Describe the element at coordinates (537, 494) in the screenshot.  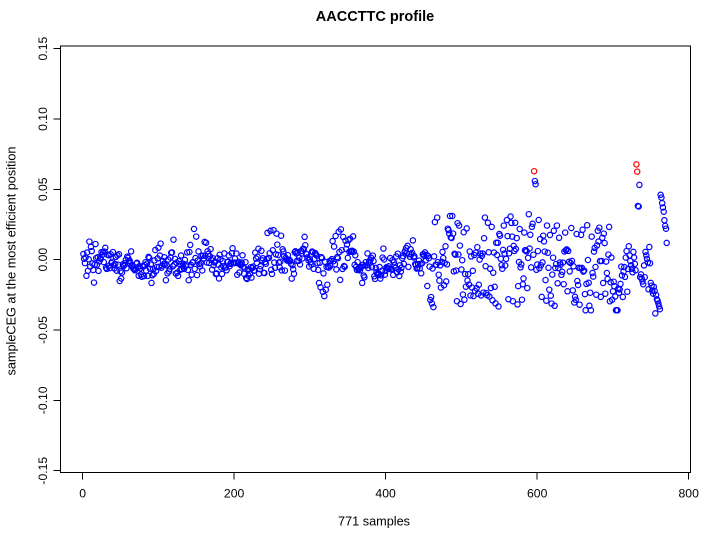
I see `svg-text: 600` at that location.